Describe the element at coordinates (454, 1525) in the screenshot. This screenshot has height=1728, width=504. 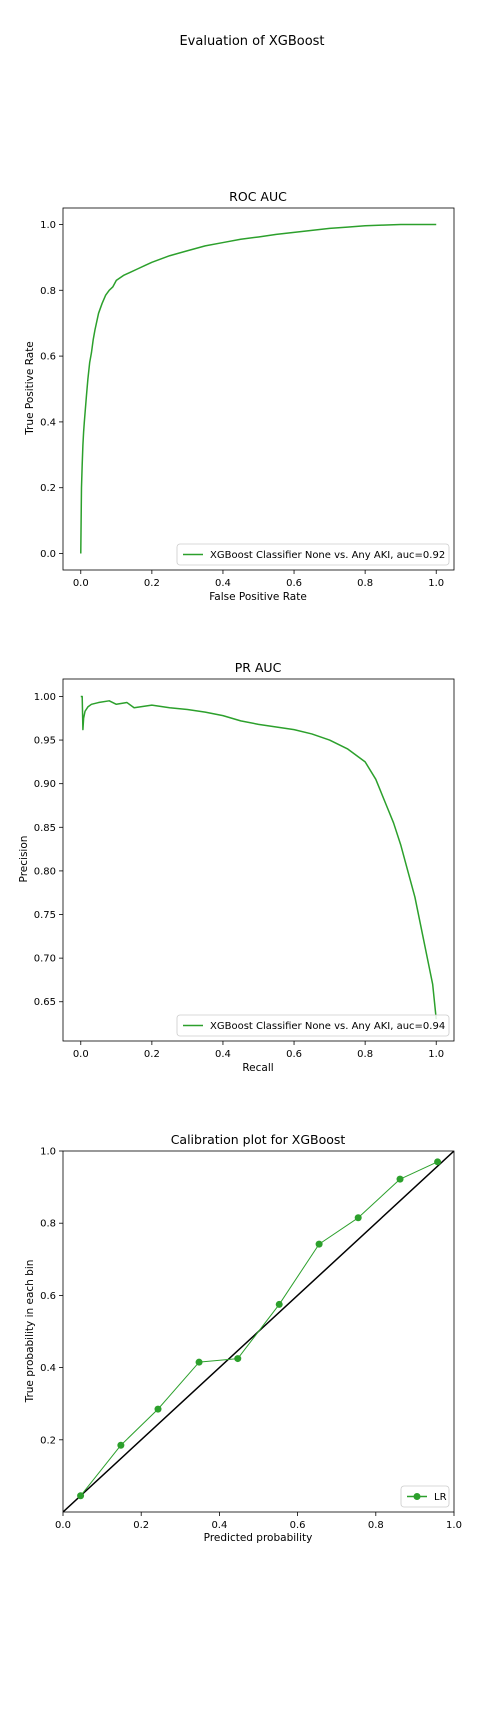
I see `calibration-x-tick-label: 1.0` at that location.